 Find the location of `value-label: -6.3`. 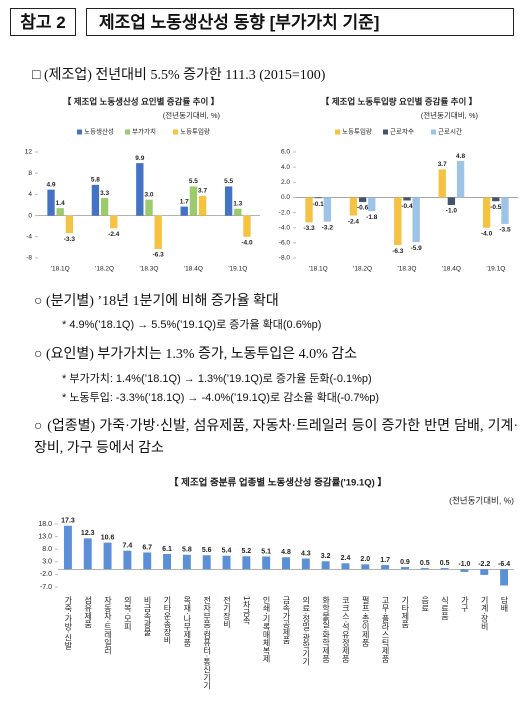

value-label: -6.3 is located at coordinates (159, 255).